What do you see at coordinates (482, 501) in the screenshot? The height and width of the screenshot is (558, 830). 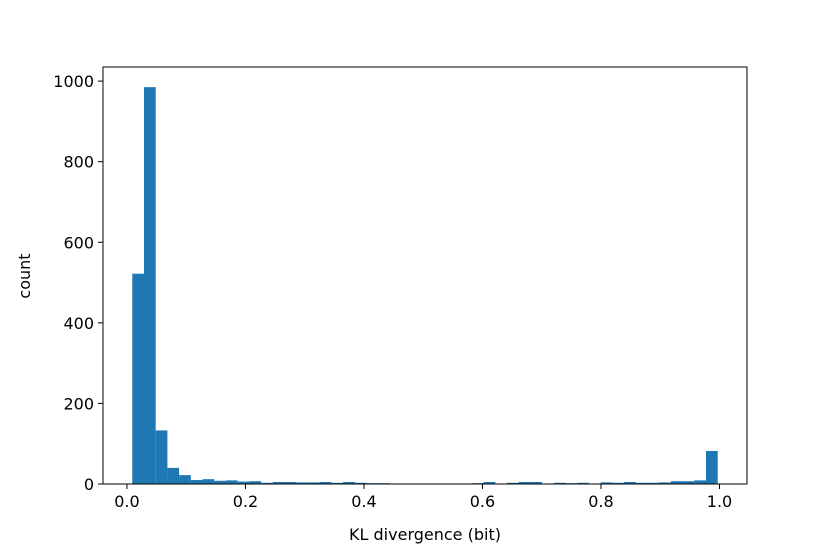 I see `x-tick-label: 0.6` at bounding box center [482, 501].